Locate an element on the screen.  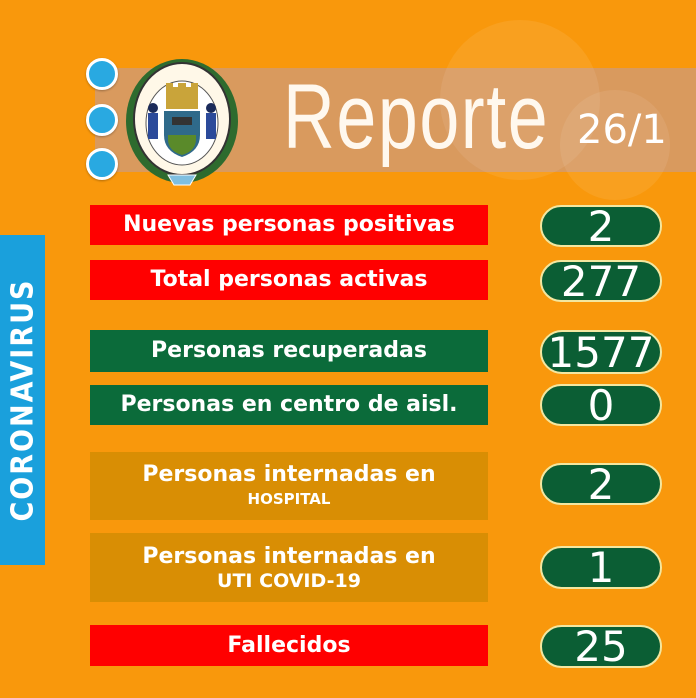
value-new-positives: 2 is located at coordinates (601, 226).